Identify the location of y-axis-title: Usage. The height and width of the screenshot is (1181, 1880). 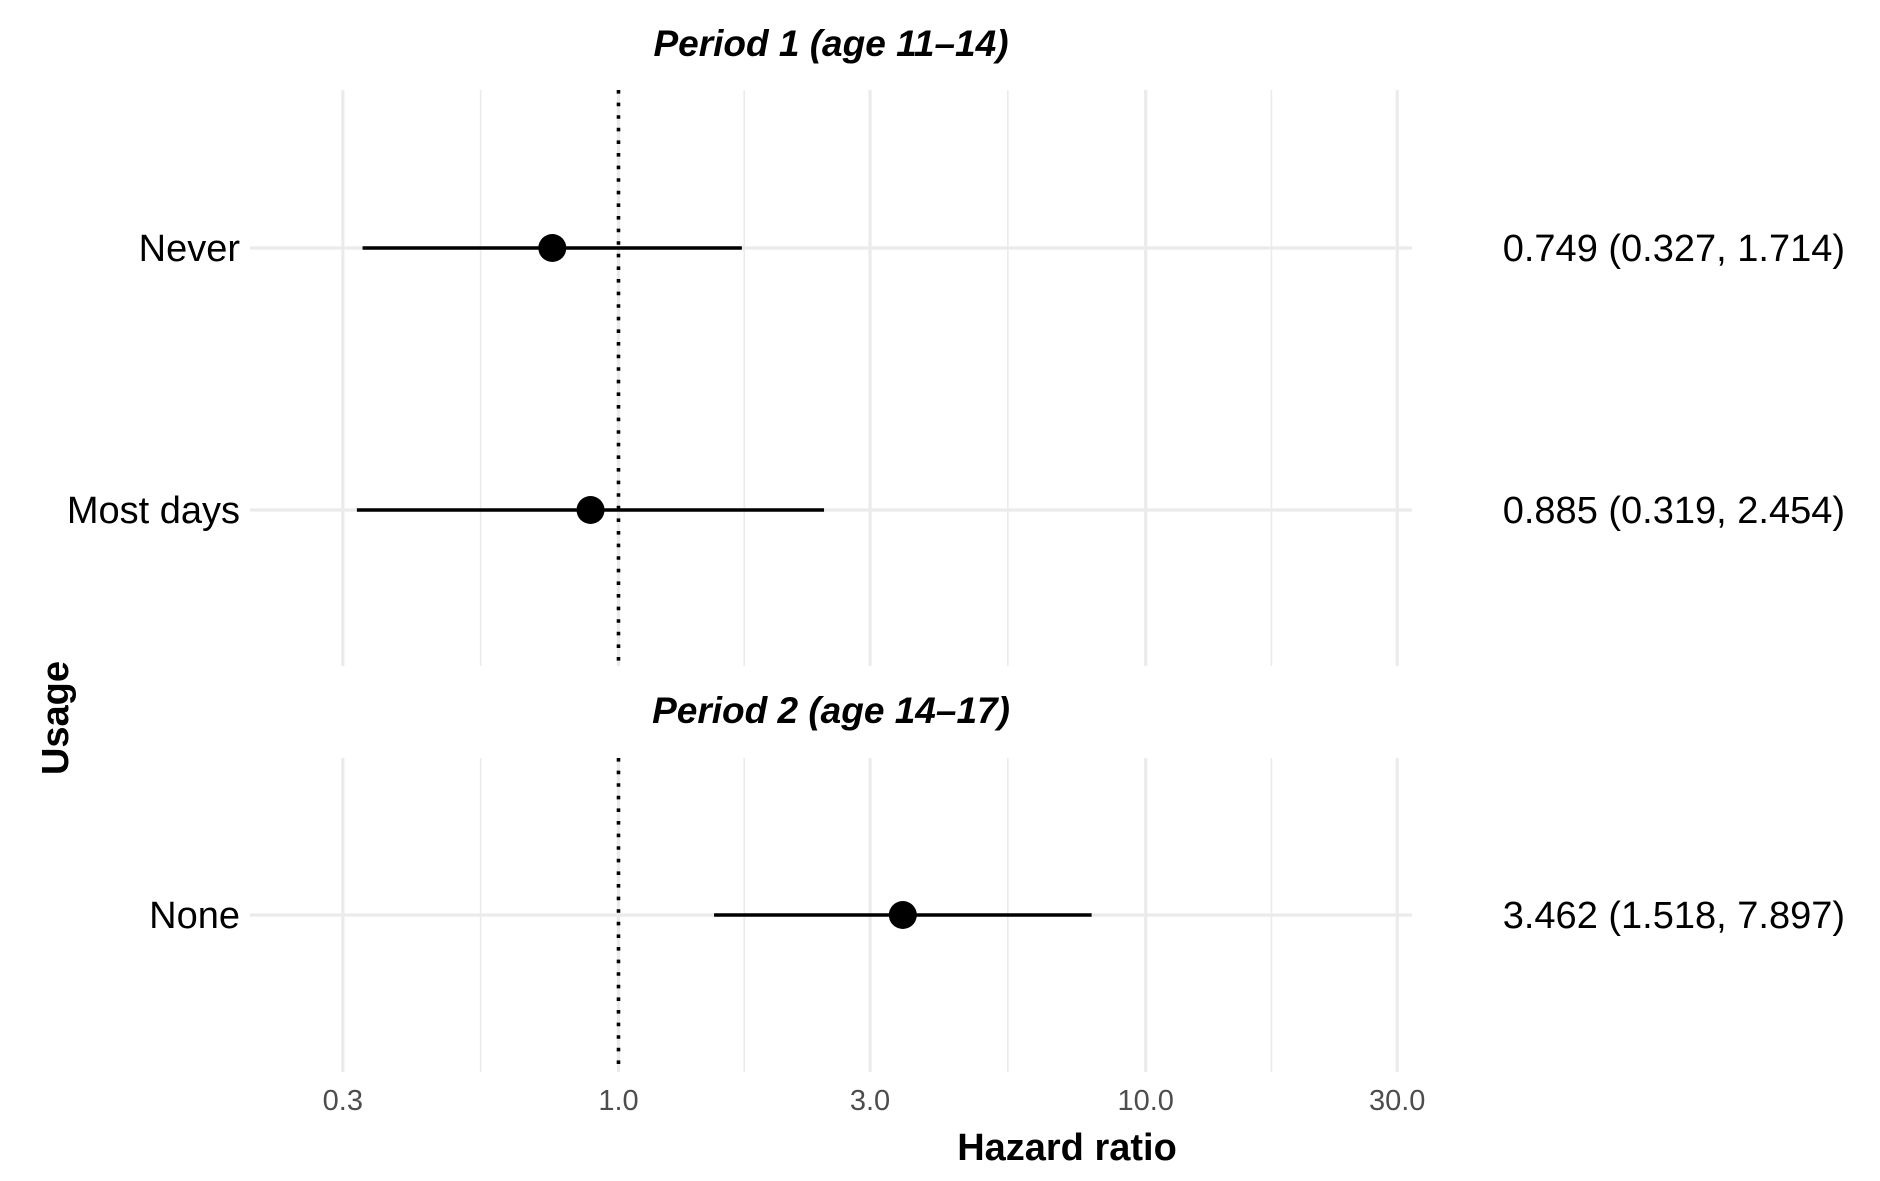
(56, 718).